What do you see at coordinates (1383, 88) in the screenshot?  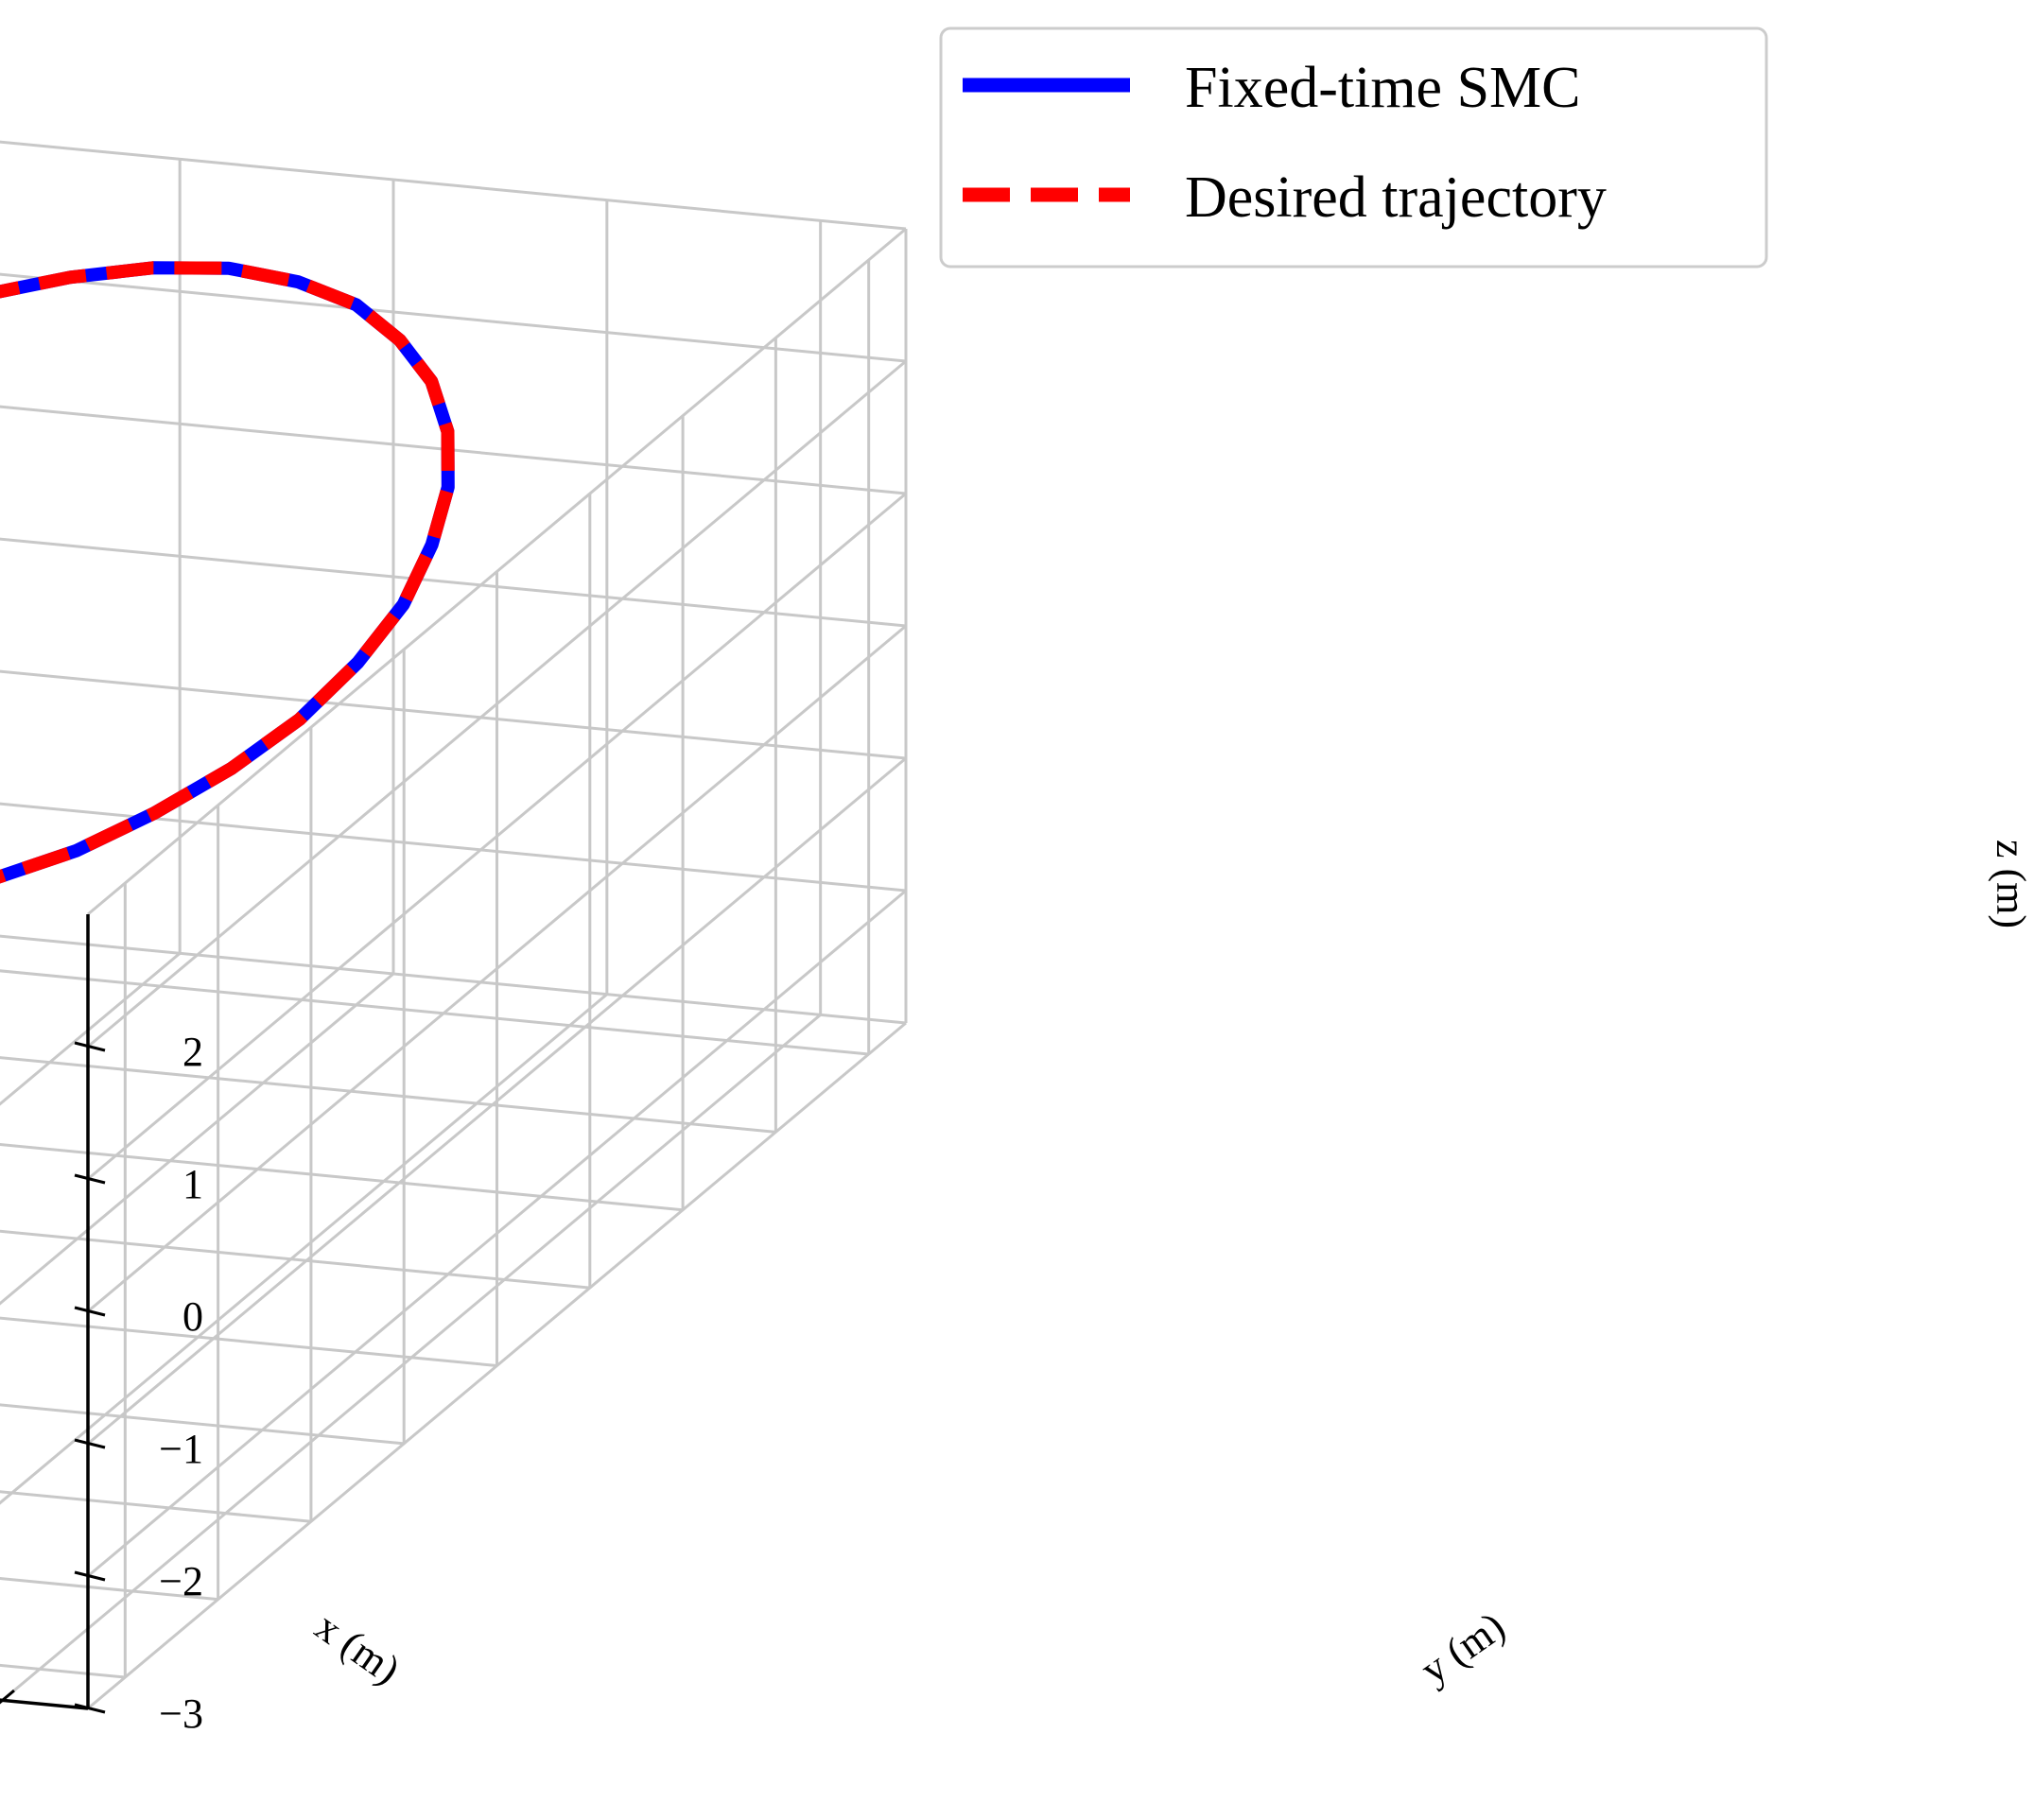 I see `legend-label-fixed-time-smc: Fixed-time SMC` at bounding box center [1383, 88].